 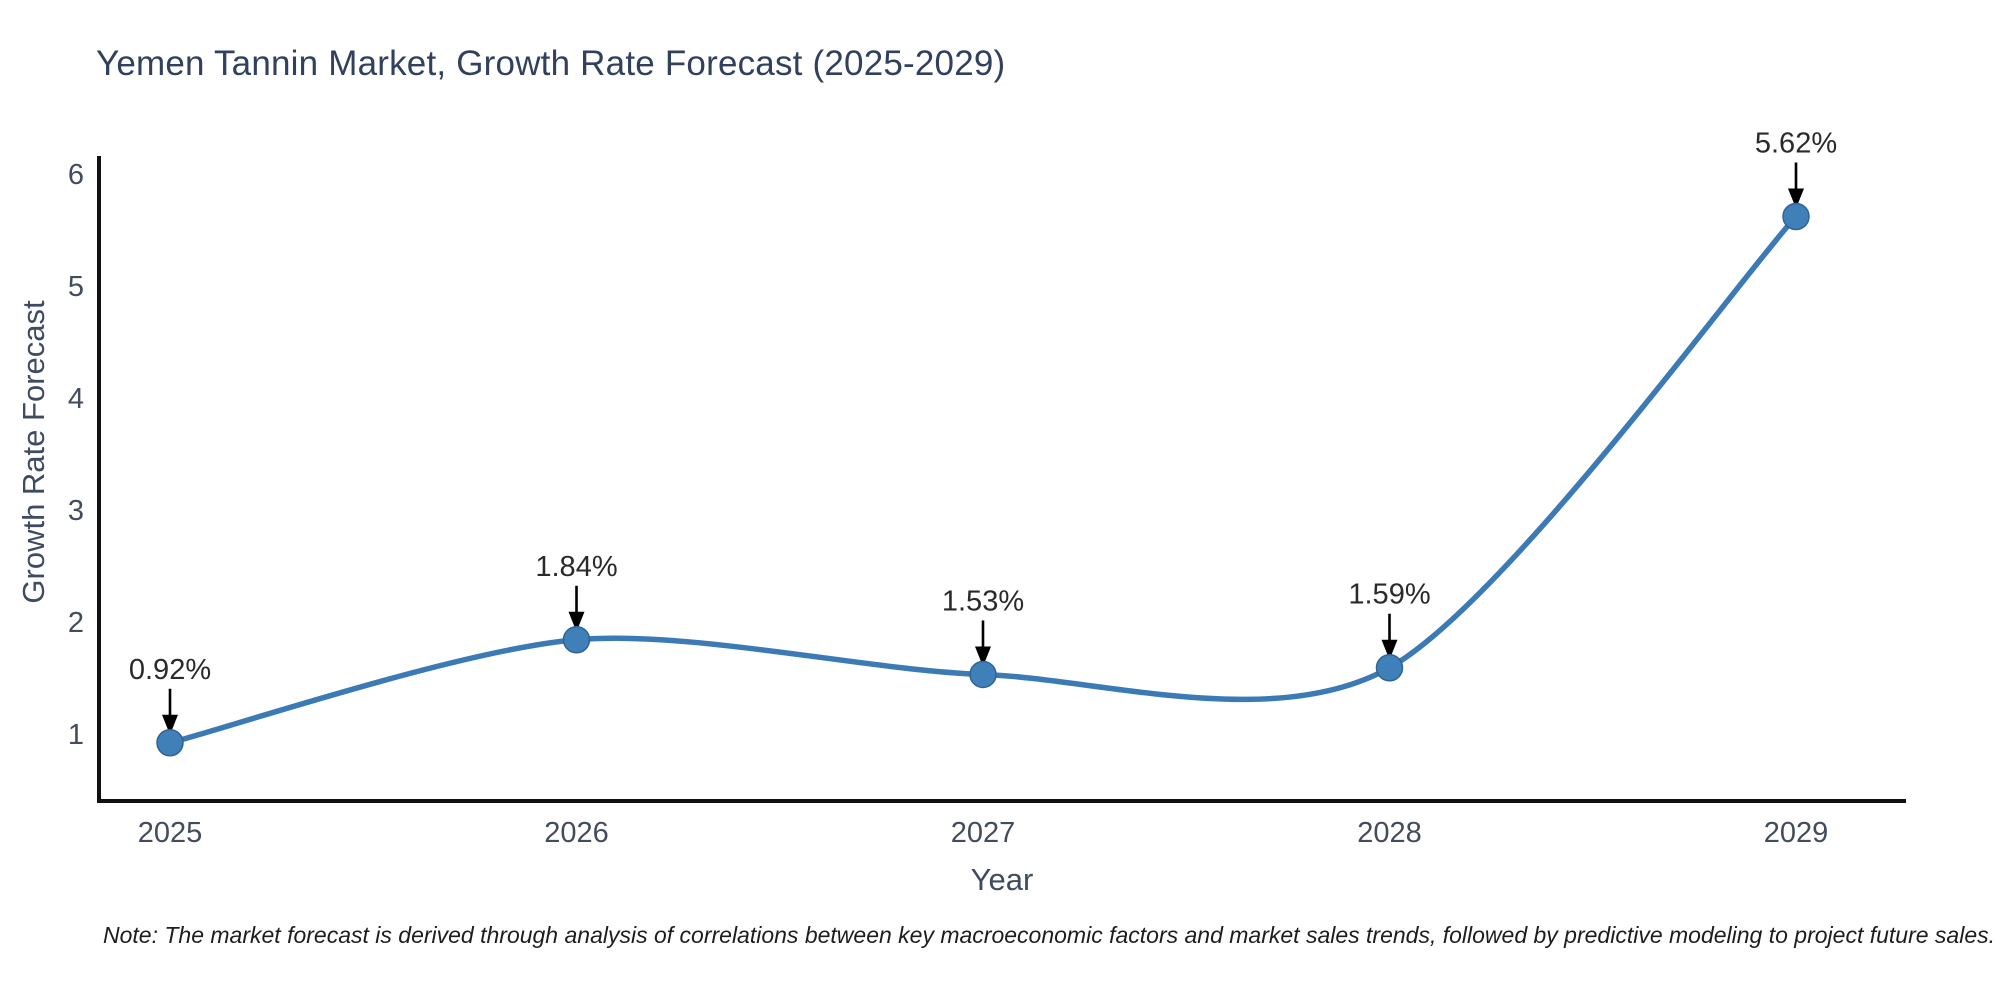 What do you see at coordinates (170, 833) in the screenshot?
I see `x-tick-label: 2025` at bounding box center [170, 833].